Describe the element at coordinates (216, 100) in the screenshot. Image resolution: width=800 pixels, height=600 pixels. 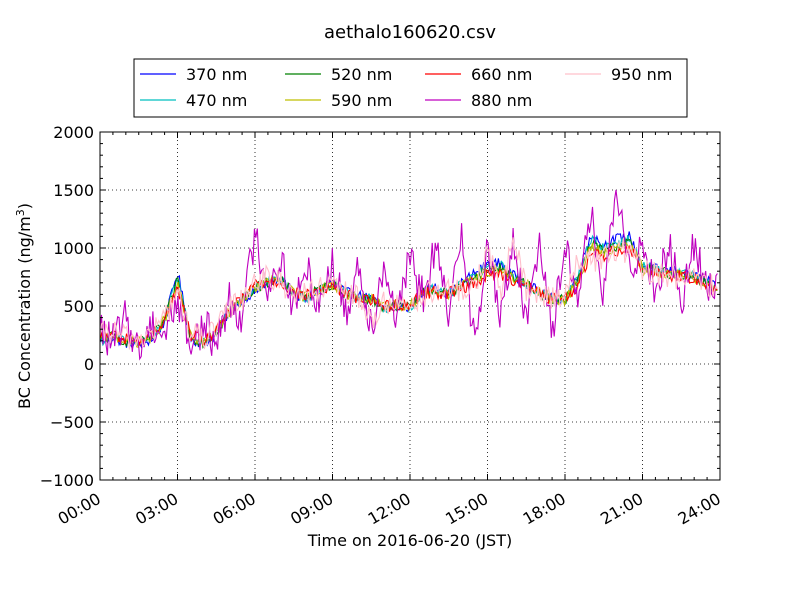
I see `legend-label: 470 nm` at that location.